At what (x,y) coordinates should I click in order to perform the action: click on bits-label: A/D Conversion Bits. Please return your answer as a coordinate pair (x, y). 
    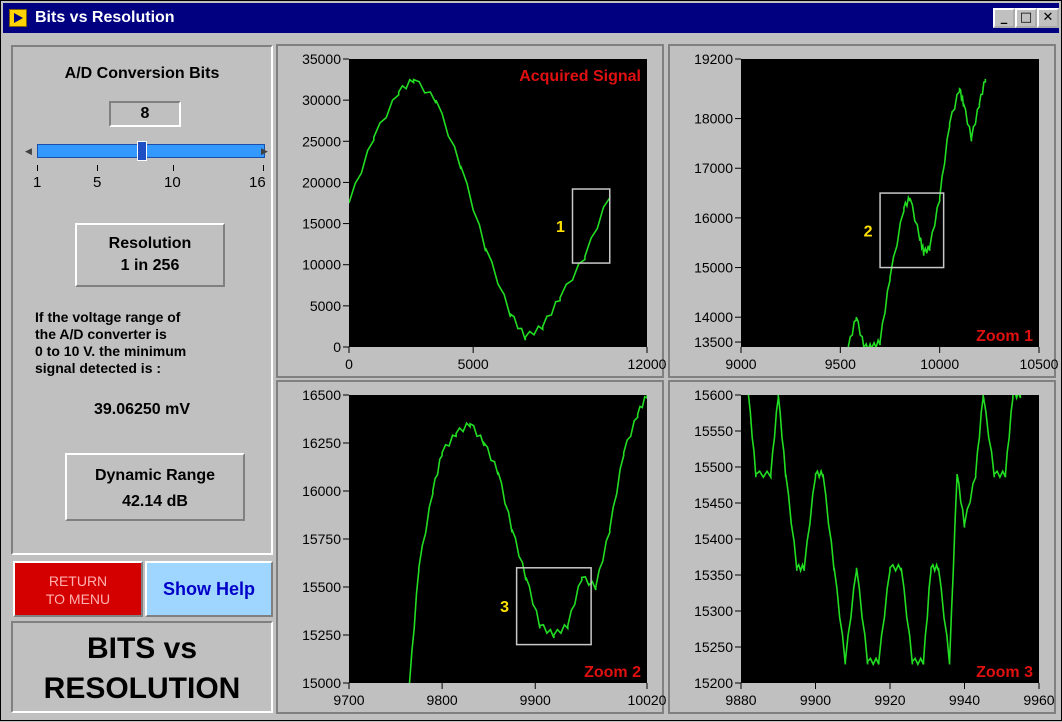
    Looking at the image, I should click on (142, 73).